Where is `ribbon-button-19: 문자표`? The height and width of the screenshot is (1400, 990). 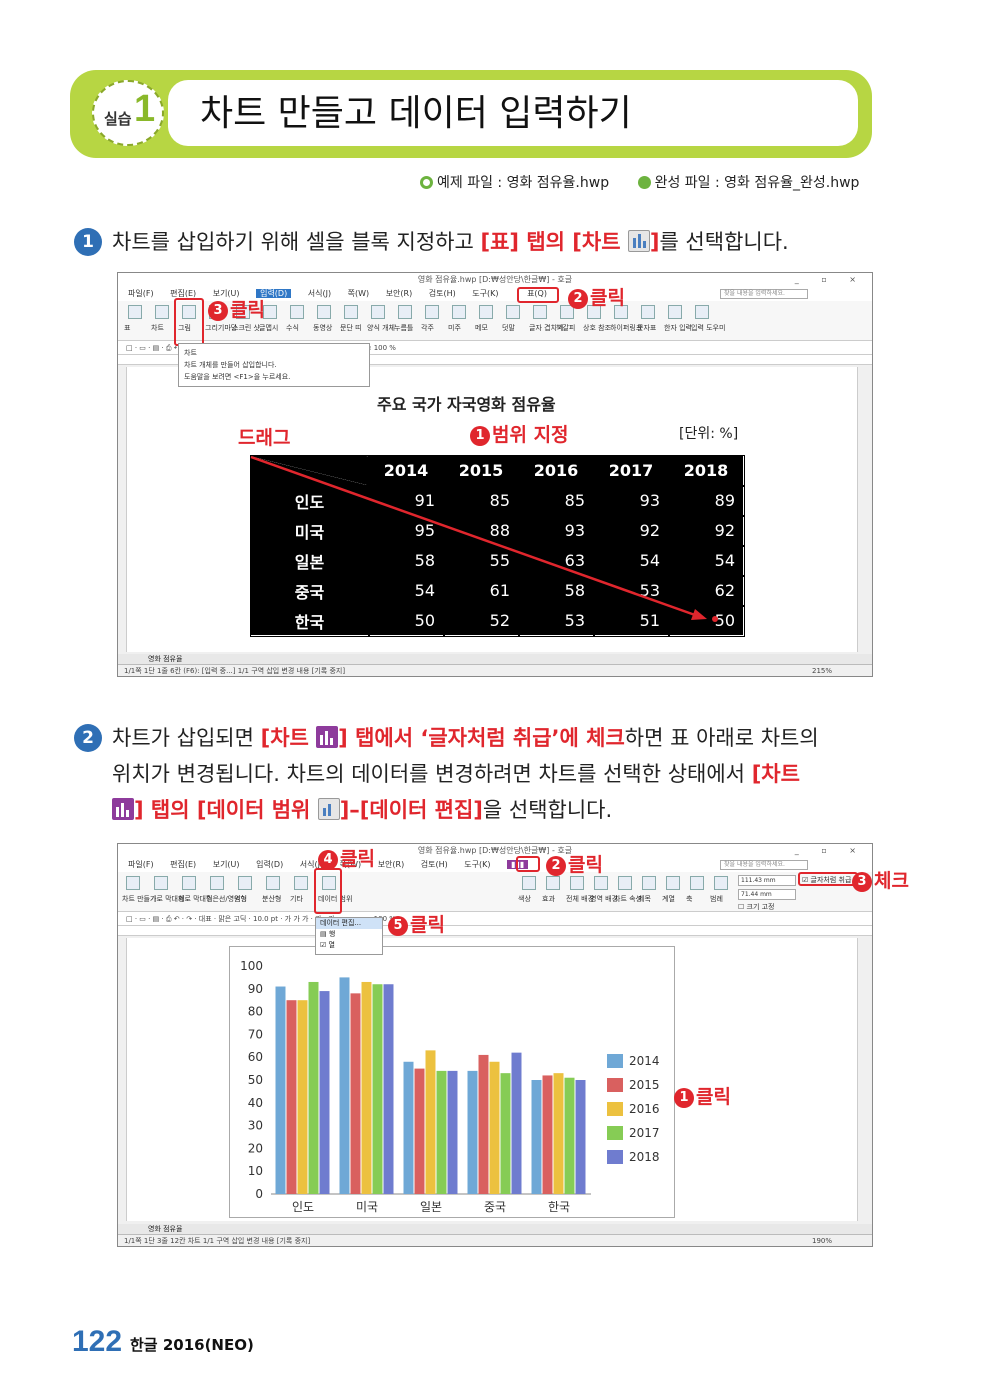 ribbon-button-19: 문자표 is located at coordinates (647, 328).